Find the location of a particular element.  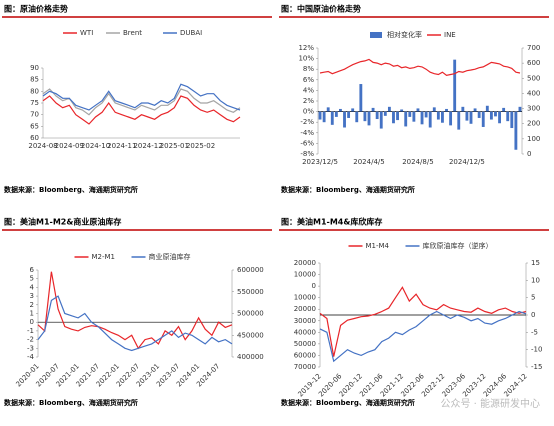

x-tick-label: 2025-01 is located at coordinates (174, 146).